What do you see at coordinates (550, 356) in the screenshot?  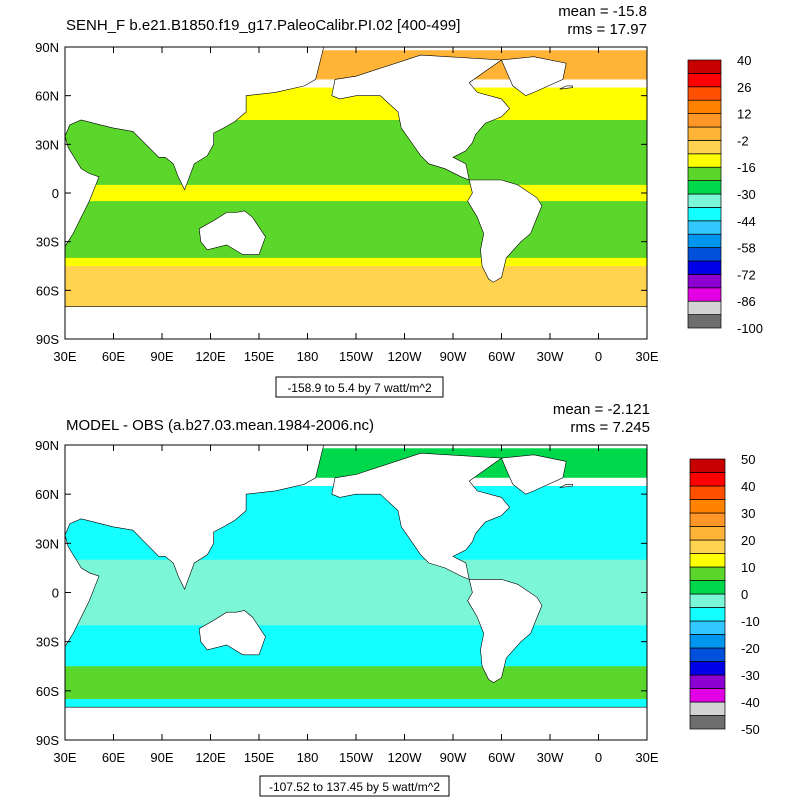 I see `lon-tick-label: 30W` at bounding box center [550, 356].